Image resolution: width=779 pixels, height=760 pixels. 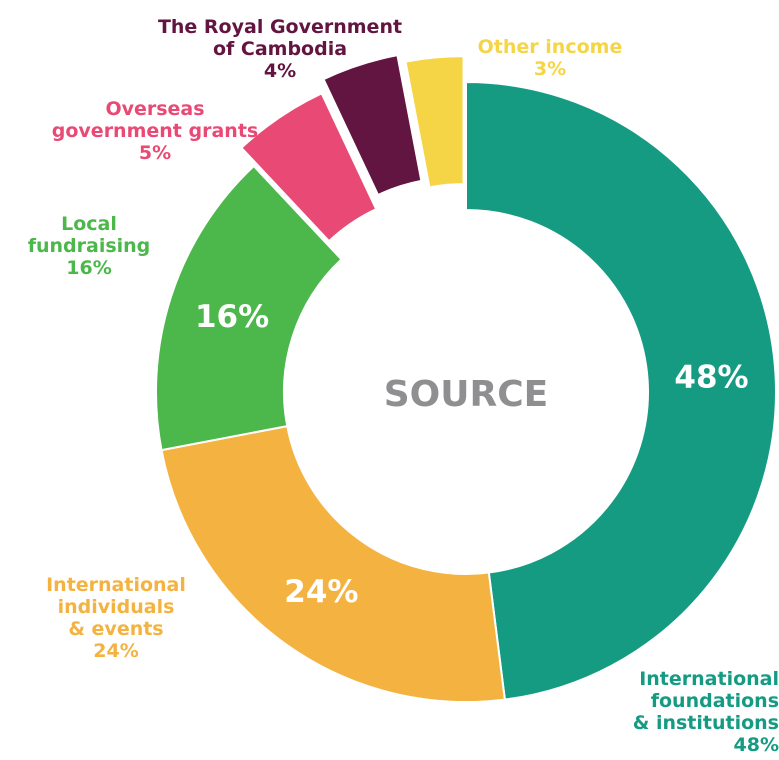 I want to click on label-overseas-grants: Overseas government grants 5%, so click(x=155, y=131).